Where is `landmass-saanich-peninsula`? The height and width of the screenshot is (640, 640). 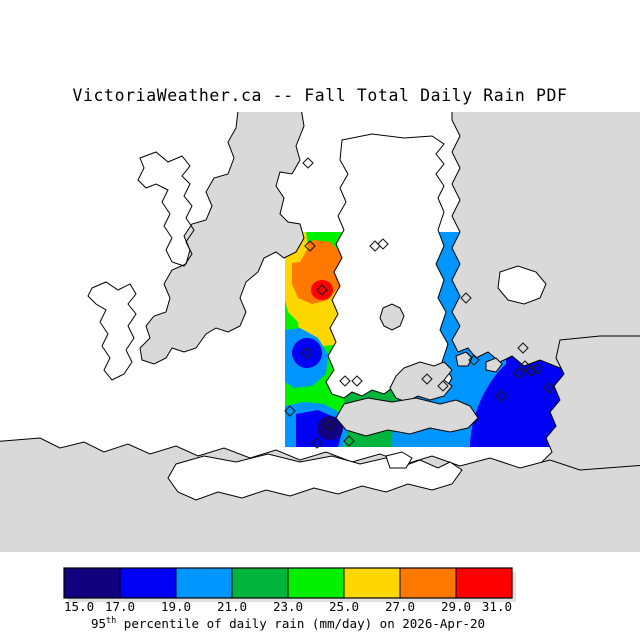
landmass-saanich-peninsula is located at coordinates (421, 382).